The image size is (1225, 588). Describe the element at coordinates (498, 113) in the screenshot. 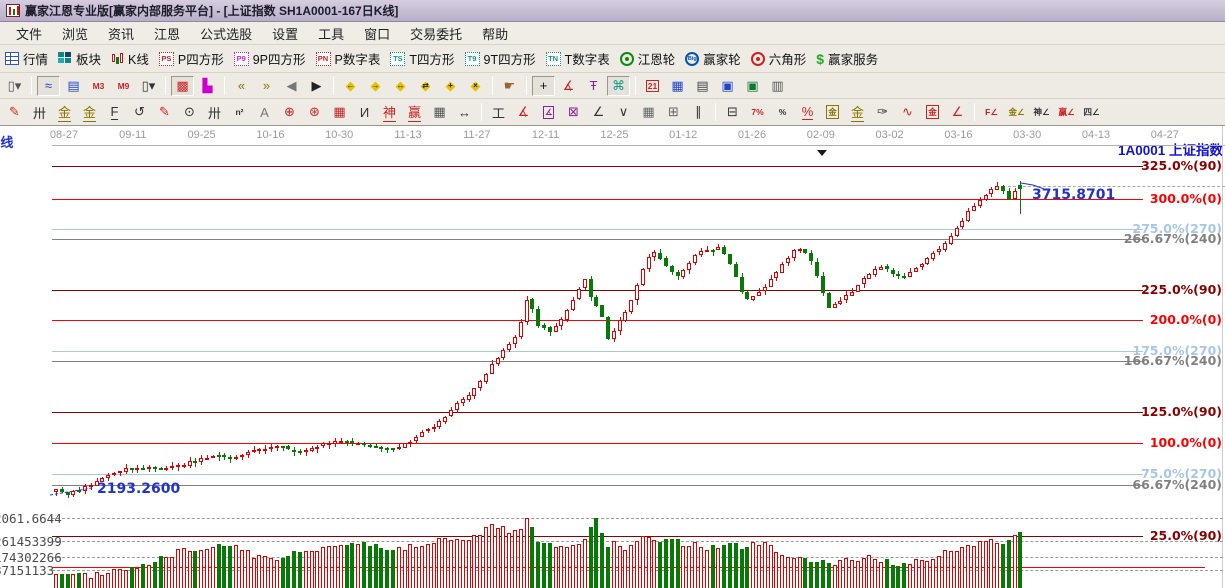

I see `tool-frame-tool-icon: 工` at that location.